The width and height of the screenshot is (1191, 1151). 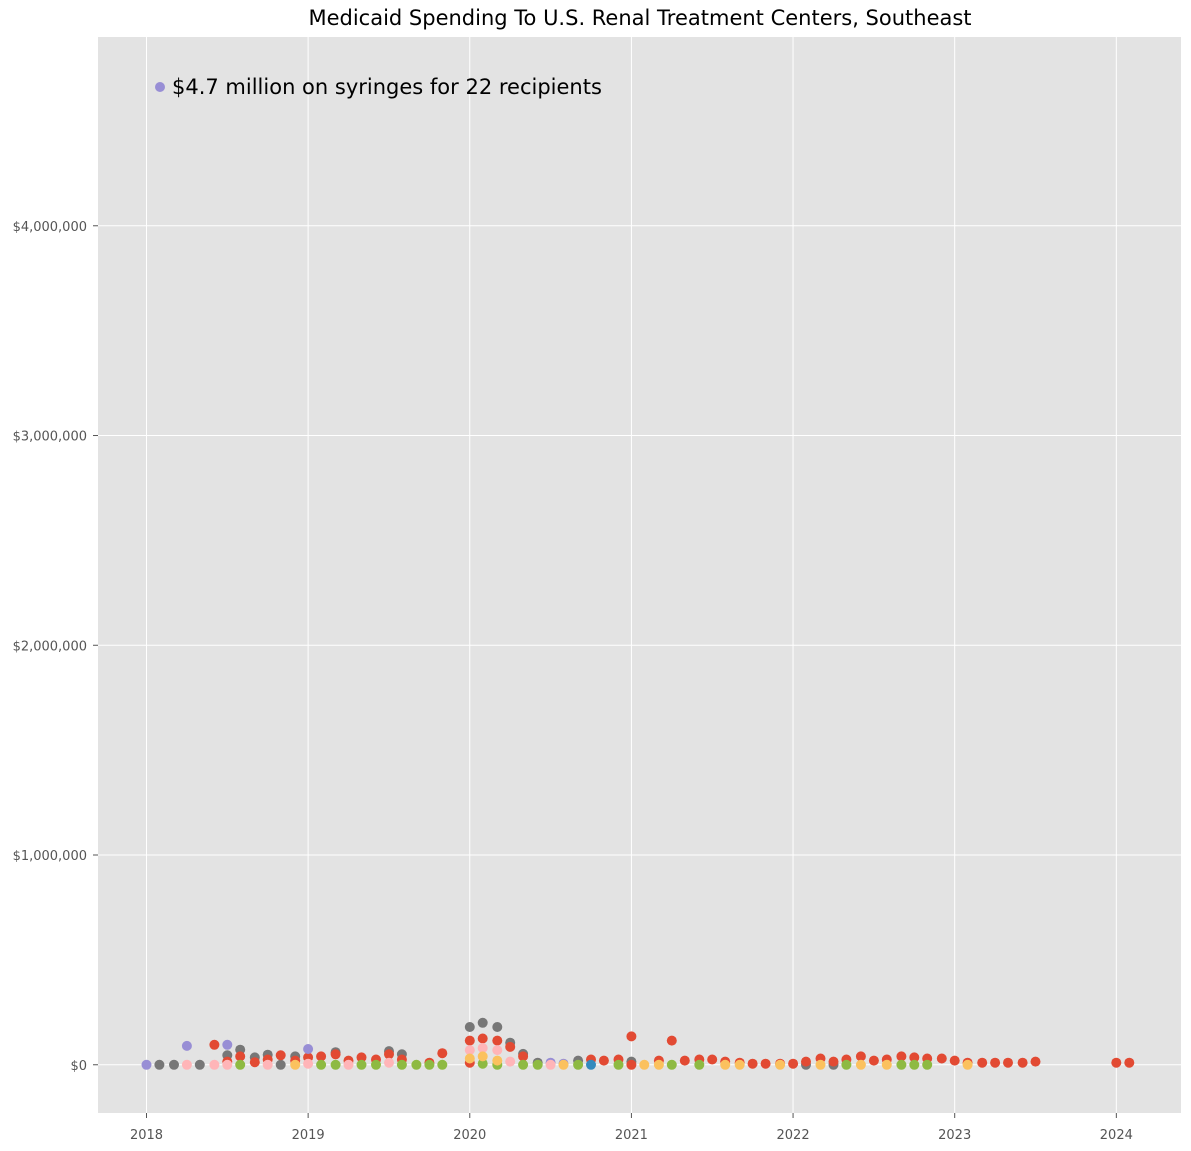 I want to click on y-tick-label: $1,000,000, so click(x=50, y=856).